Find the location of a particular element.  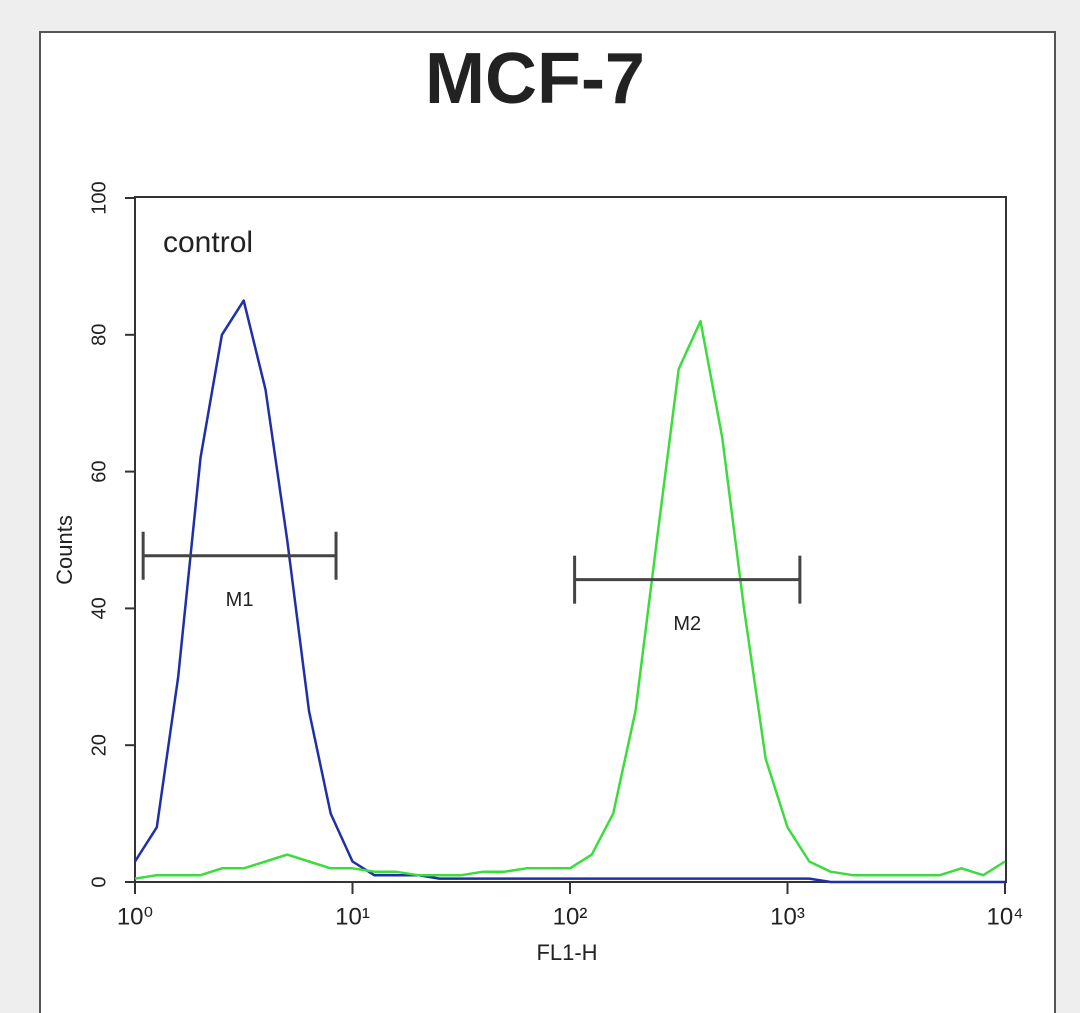

annotation: control is located at coordinates (208, 242).